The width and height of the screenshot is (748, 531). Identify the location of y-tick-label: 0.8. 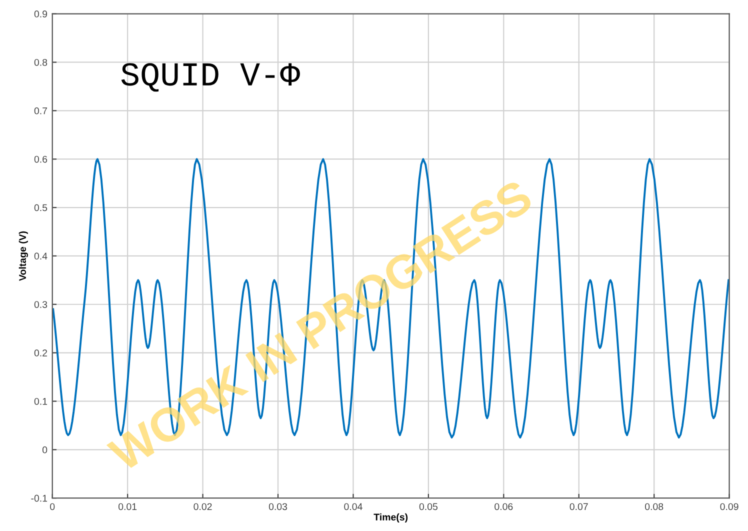
(41, 62).